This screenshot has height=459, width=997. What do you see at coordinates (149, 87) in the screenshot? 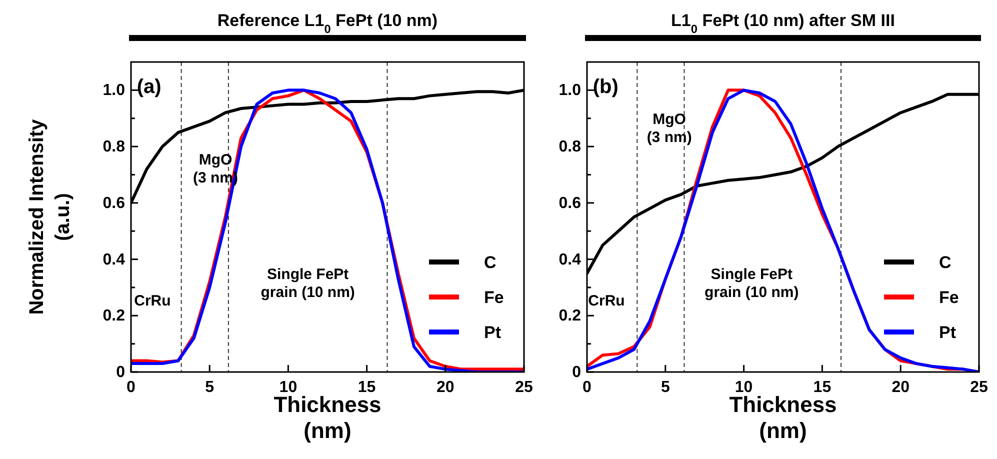
I see `annotation: (a)` at bounding box center [149, 87].